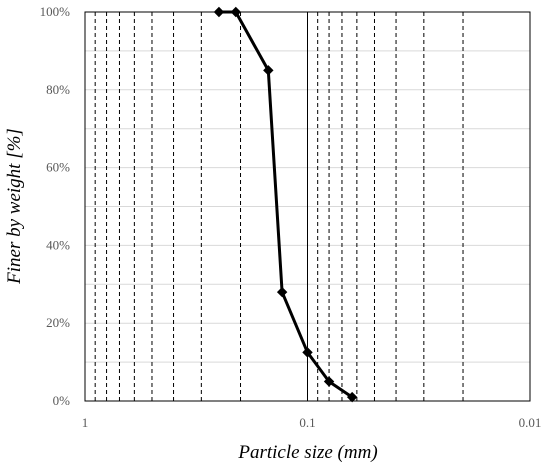 This screenshot has width=550, height=467. I want to click on x-tick-label: 1, so click(85, 422).